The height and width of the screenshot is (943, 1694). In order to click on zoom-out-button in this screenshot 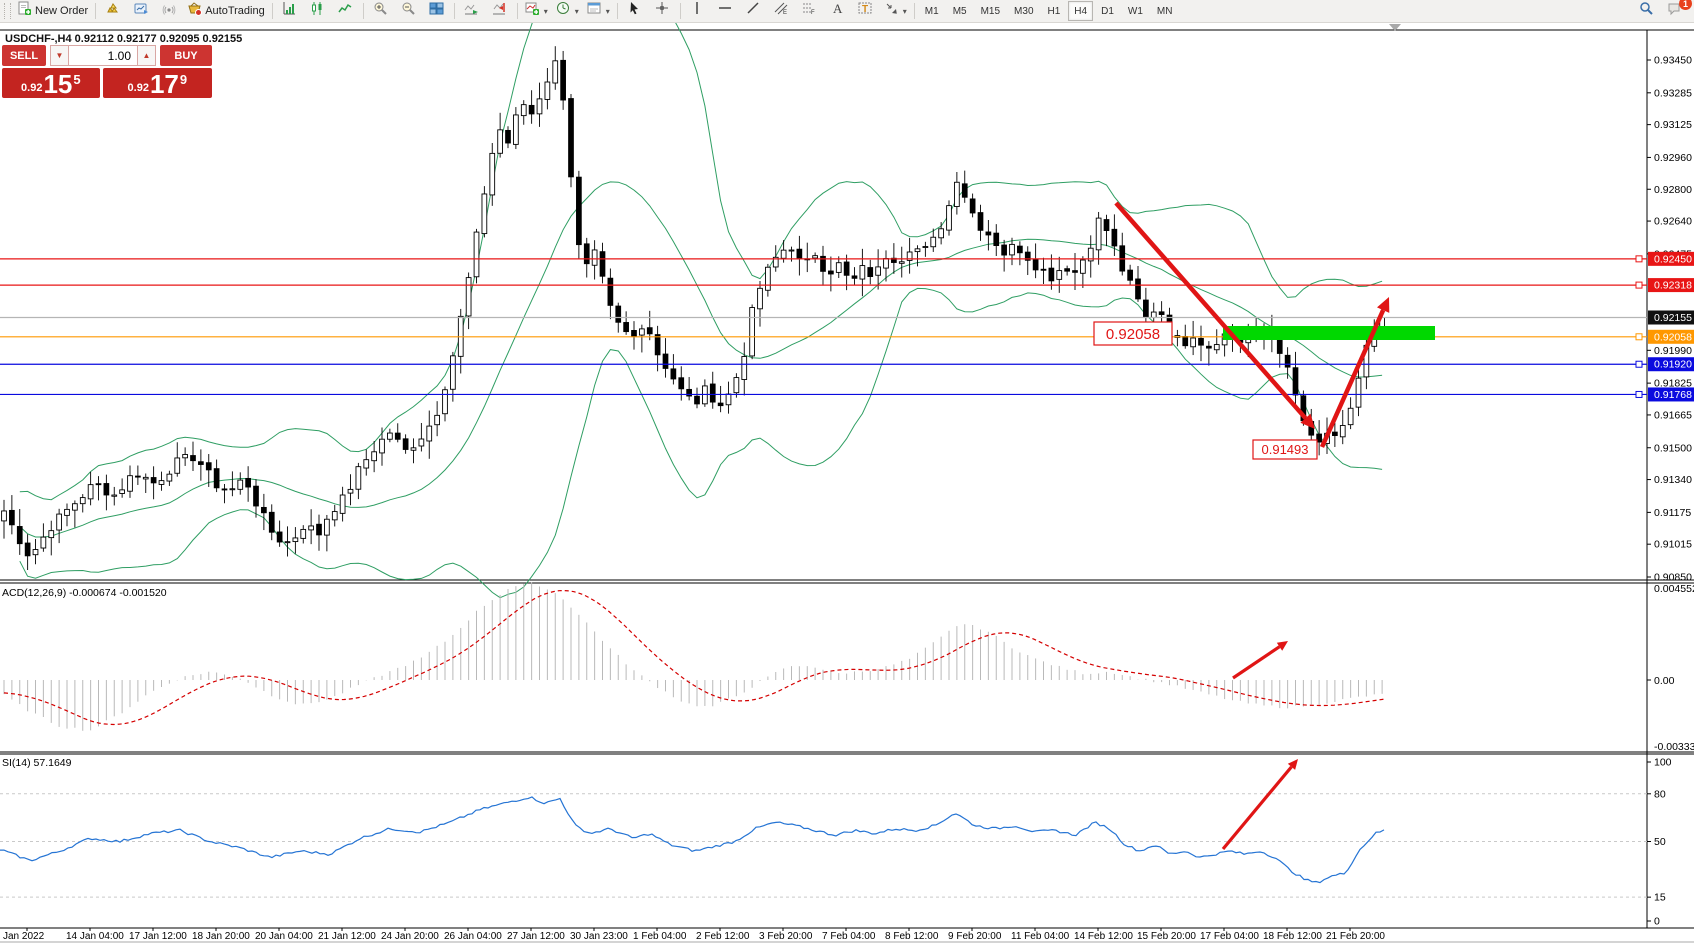, I will do `click(409, 11)`.